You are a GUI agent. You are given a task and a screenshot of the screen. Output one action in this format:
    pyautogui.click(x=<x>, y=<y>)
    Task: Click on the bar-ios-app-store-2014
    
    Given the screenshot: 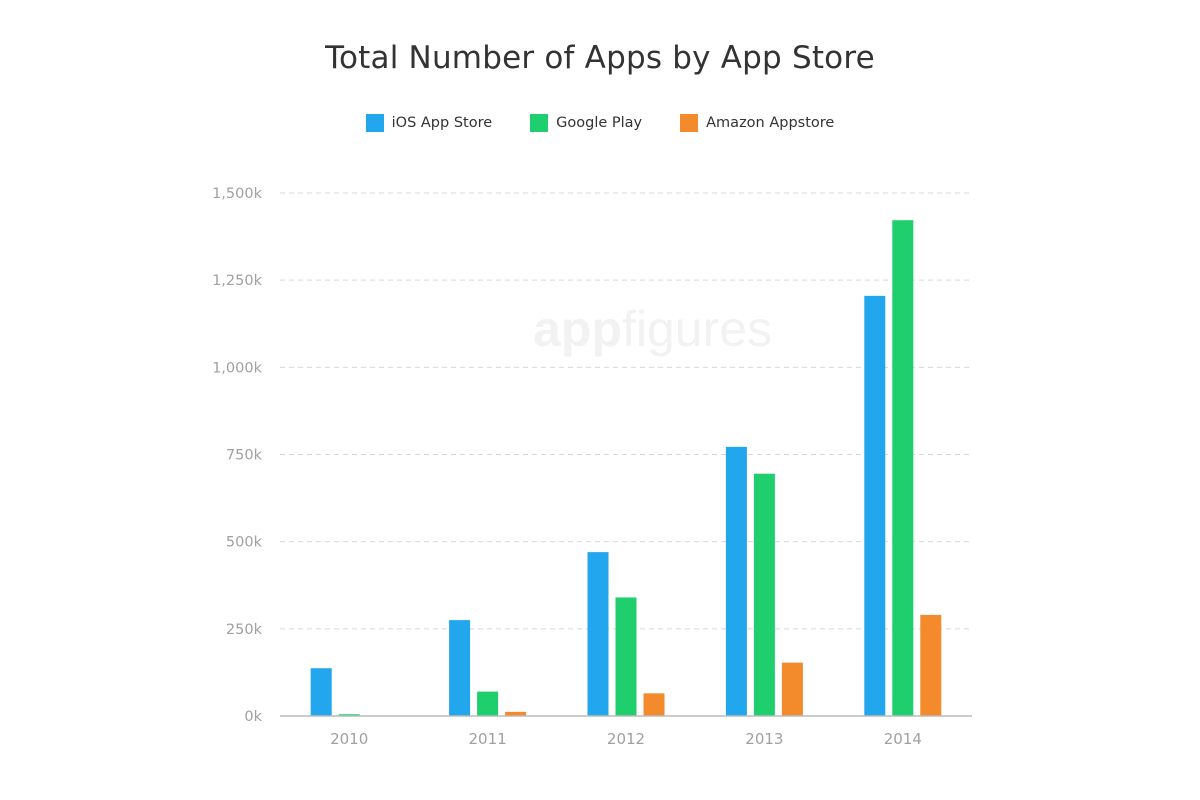 What is the action you would take?
    pyautogui.click(x=875, y=505)
    